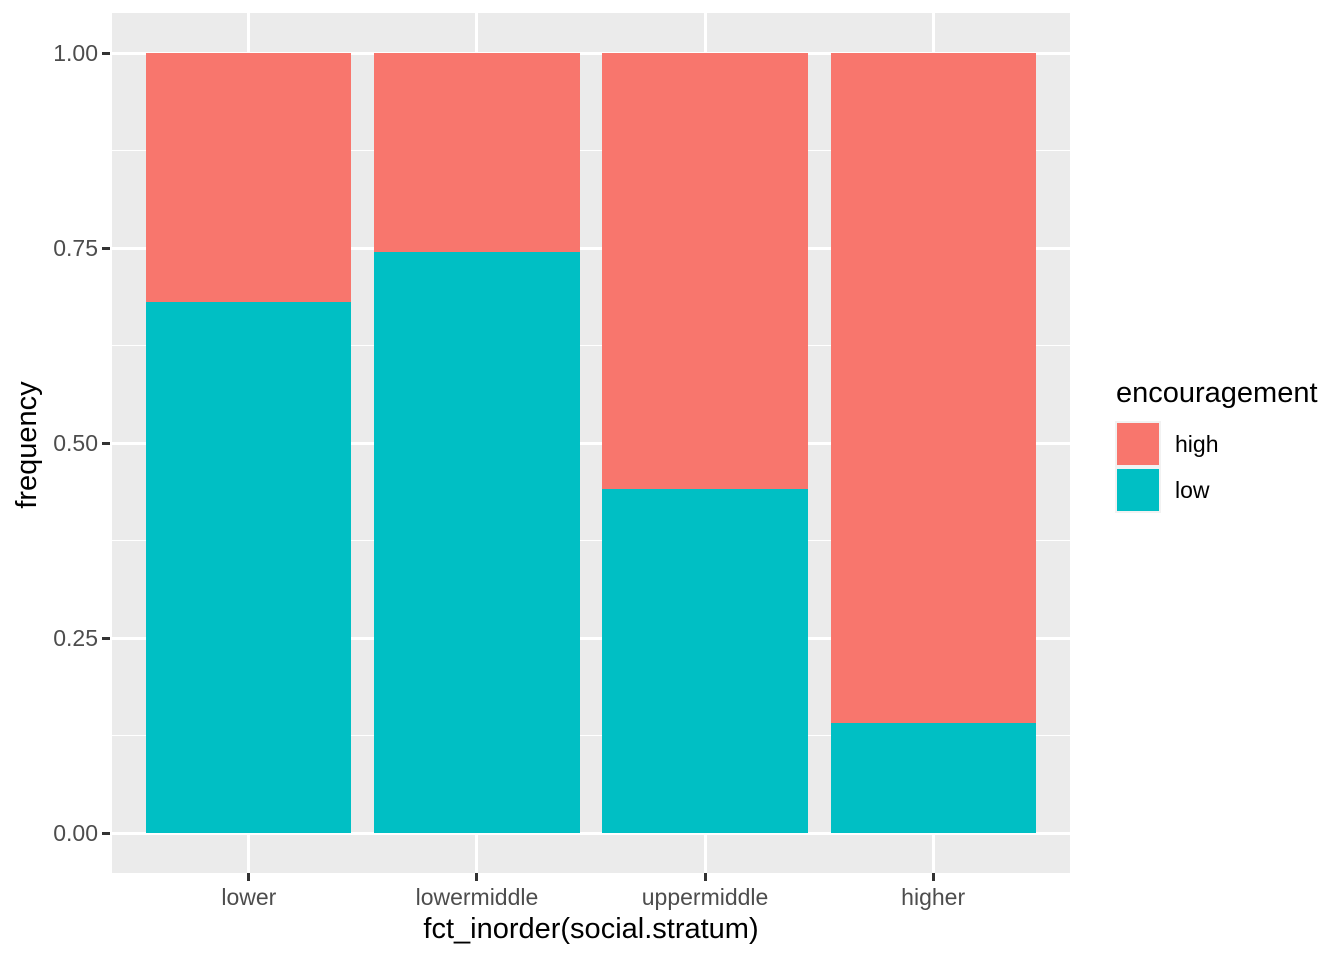 Image resolution: width=1344 pixels, height=960 pixels. I want to click on y-axis-title: frequency, so click(27, 445).